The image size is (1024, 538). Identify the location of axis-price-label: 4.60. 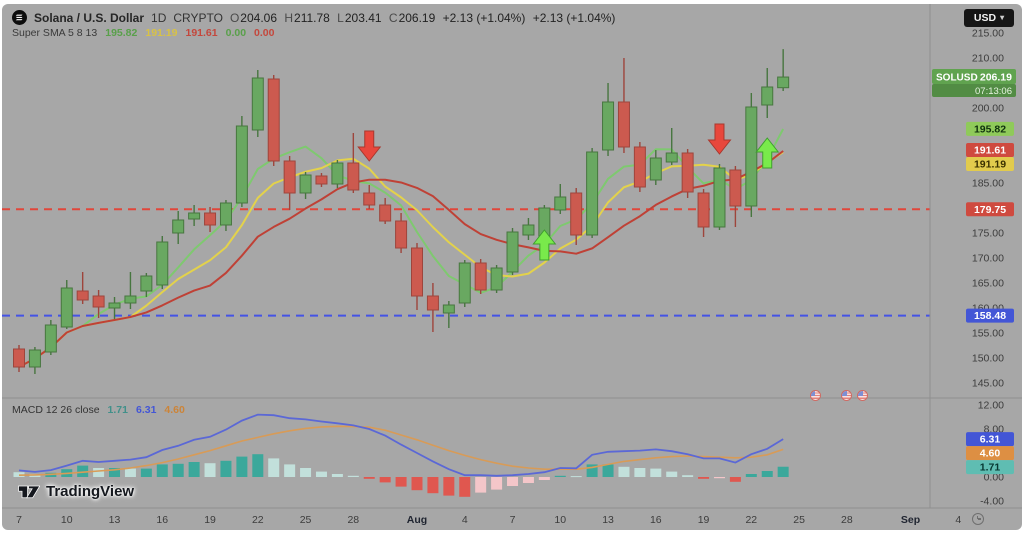
(990, 453).